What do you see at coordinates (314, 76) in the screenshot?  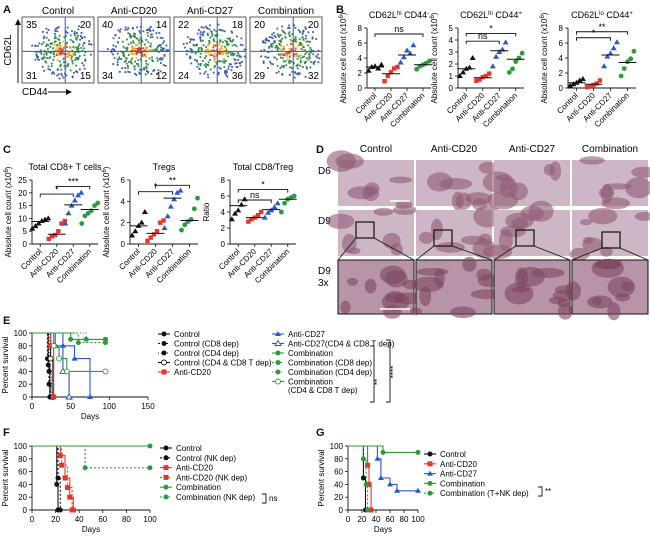 I see `quadrant-value-lr: 32` at bounding box center [314, 76].